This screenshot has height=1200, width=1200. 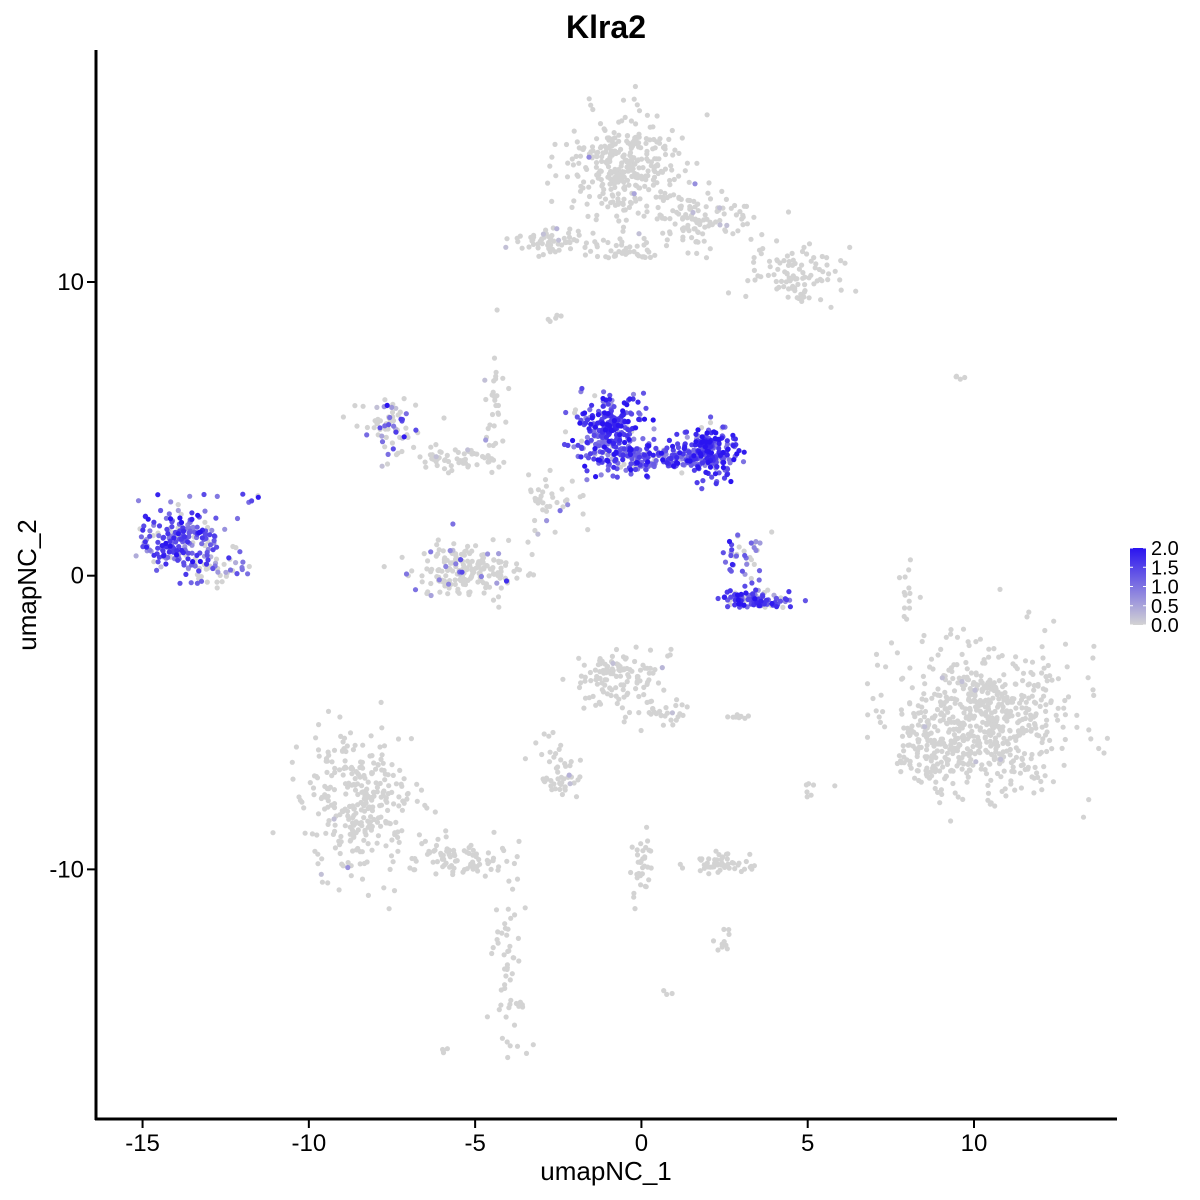 I want to click on y-tick-label: 10, so click(x=70, y=282).